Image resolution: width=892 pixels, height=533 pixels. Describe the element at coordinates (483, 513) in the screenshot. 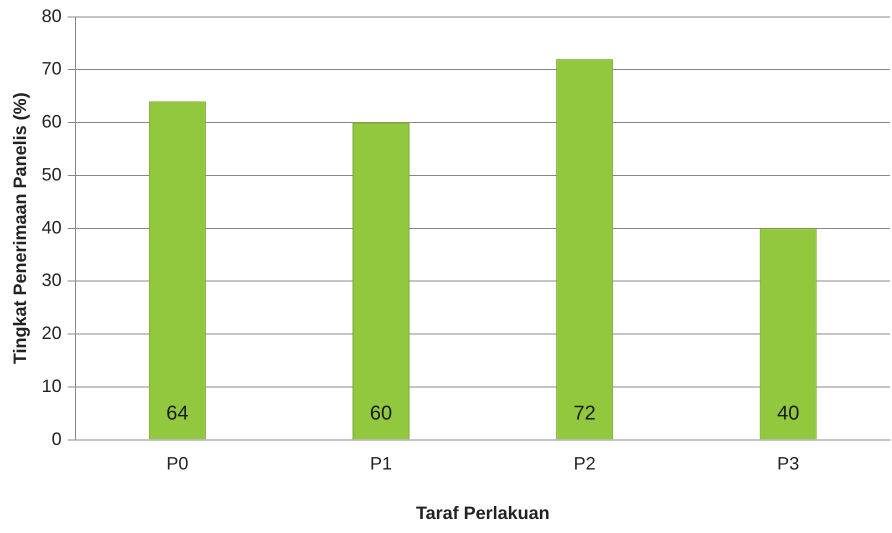

I see `x-axis-title: Taraf Perlakuan` at that location.